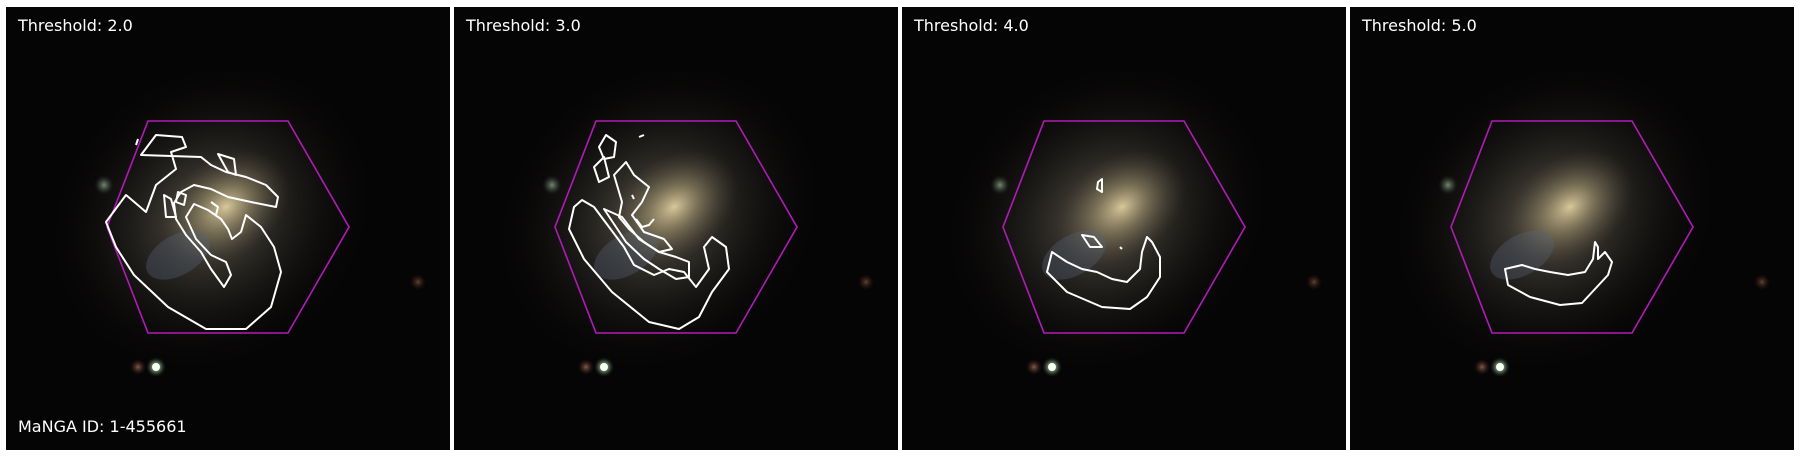 This screenshot has width=1800, height=457. What do you see at coordinates (102, 426) in the screenshot?
I see `manga-id-label: MaNGA ID: 1-455661` at bounding box center [102, 426].